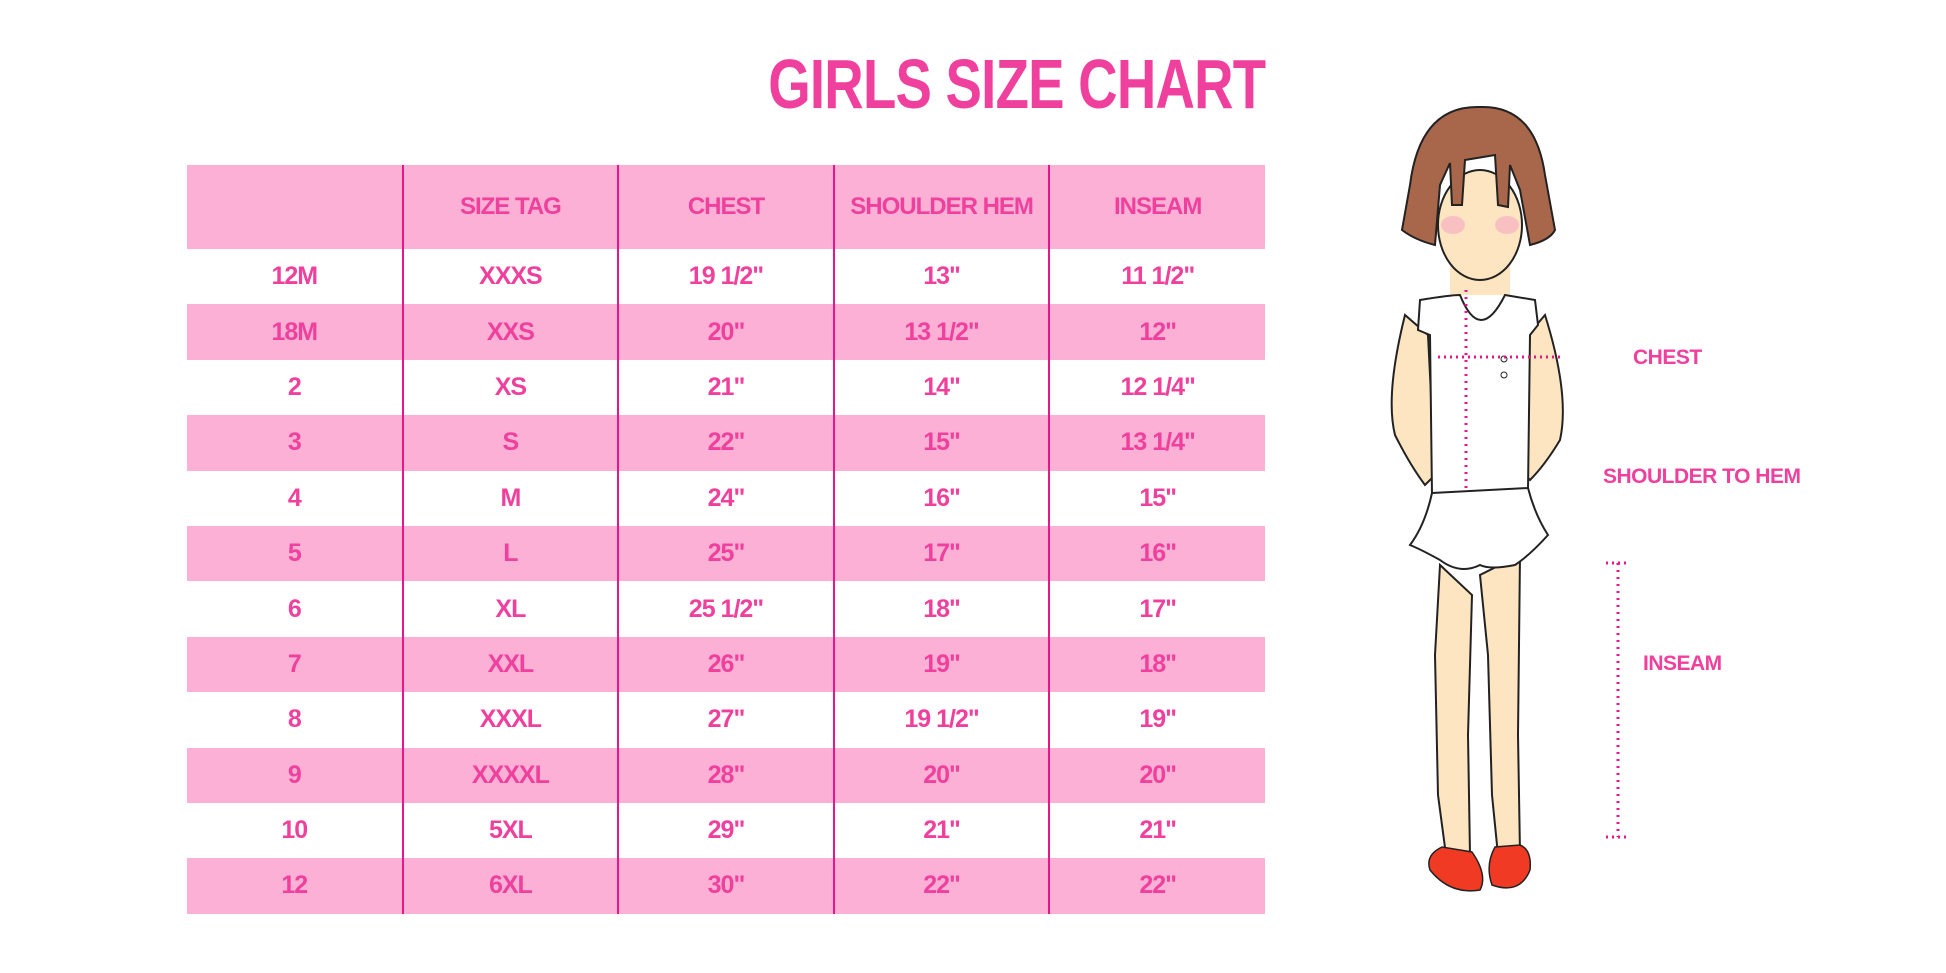 This screenshot has width=1946, height=973. I want to click on column-header, so click(295, 207).